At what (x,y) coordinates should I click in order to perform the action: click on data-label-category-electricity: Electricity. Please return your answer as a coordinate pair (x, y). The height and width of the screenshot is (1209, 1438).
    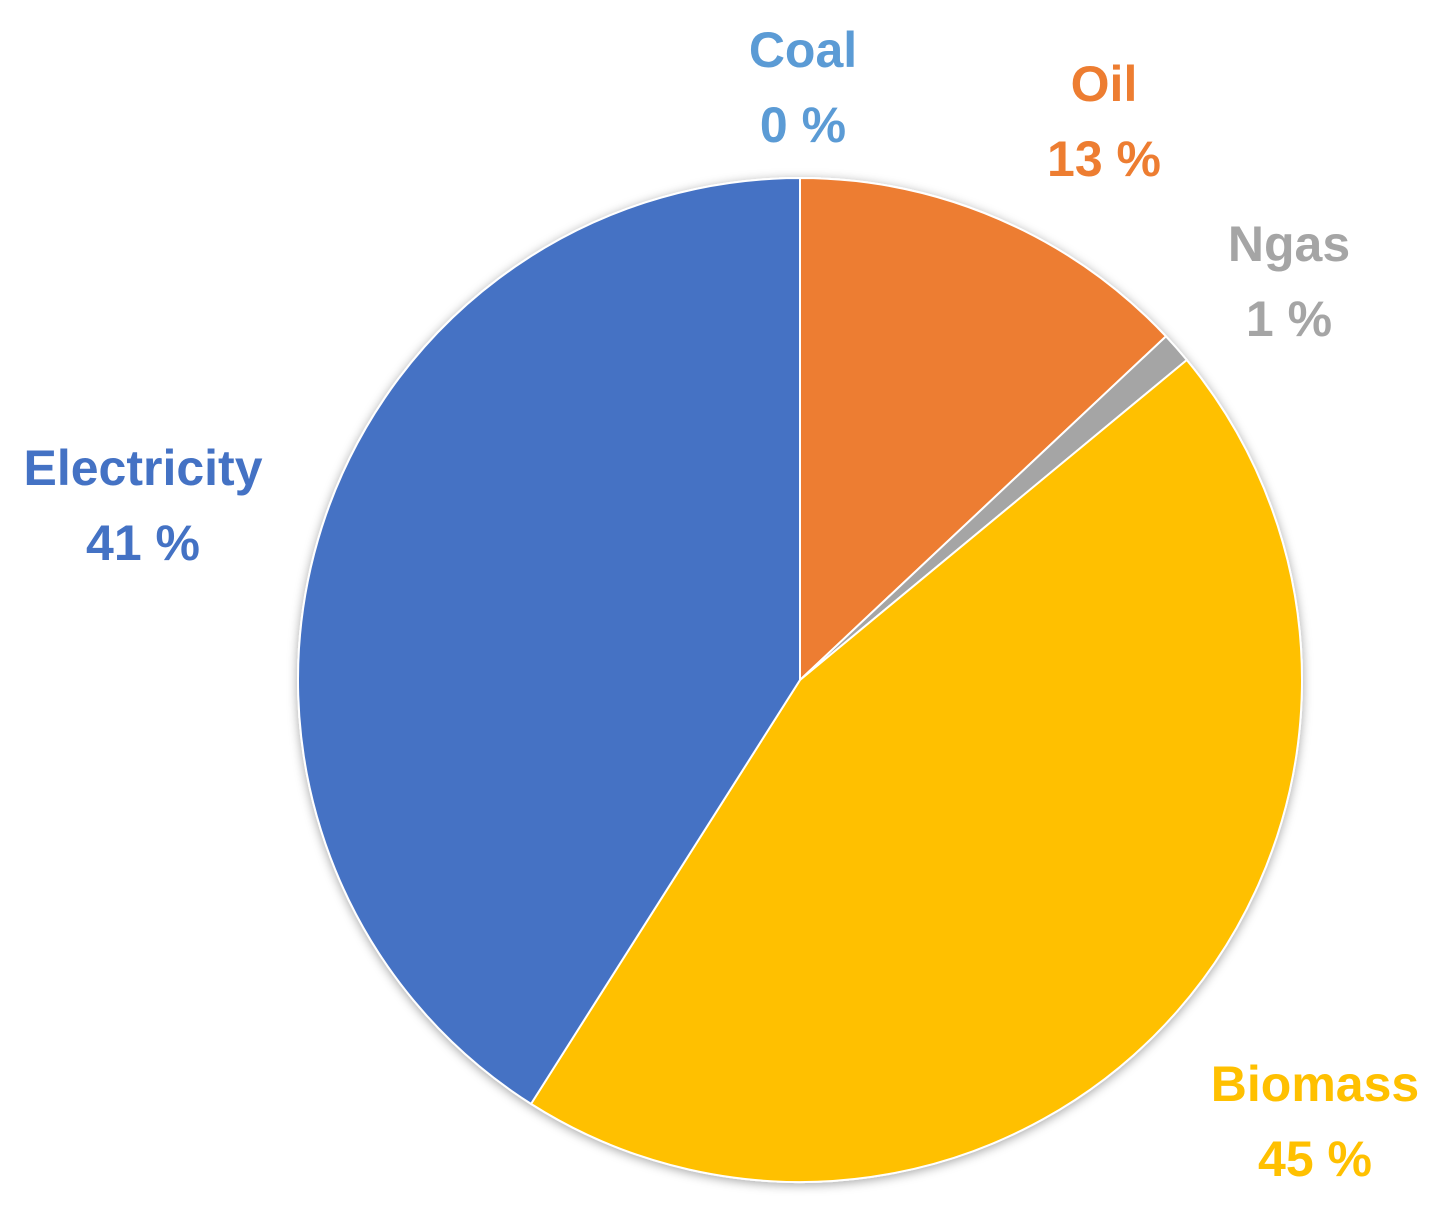
    Looking at the image, I should click on (142, 468).